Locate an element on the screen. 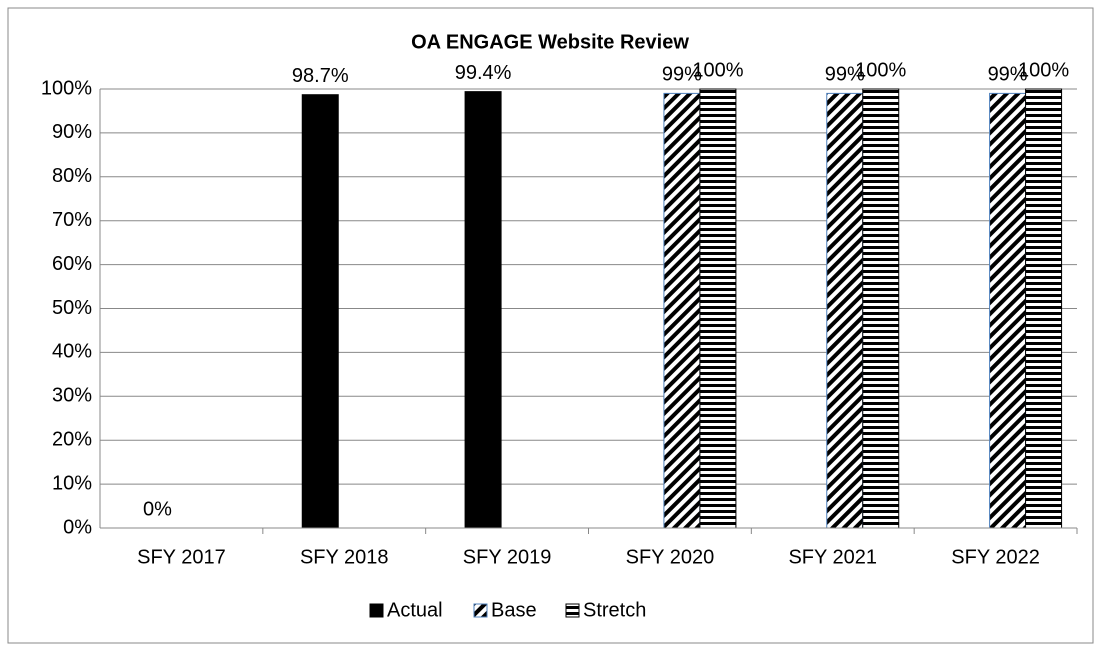  y-tick-label: 30% is located at coordinates (72, 396).